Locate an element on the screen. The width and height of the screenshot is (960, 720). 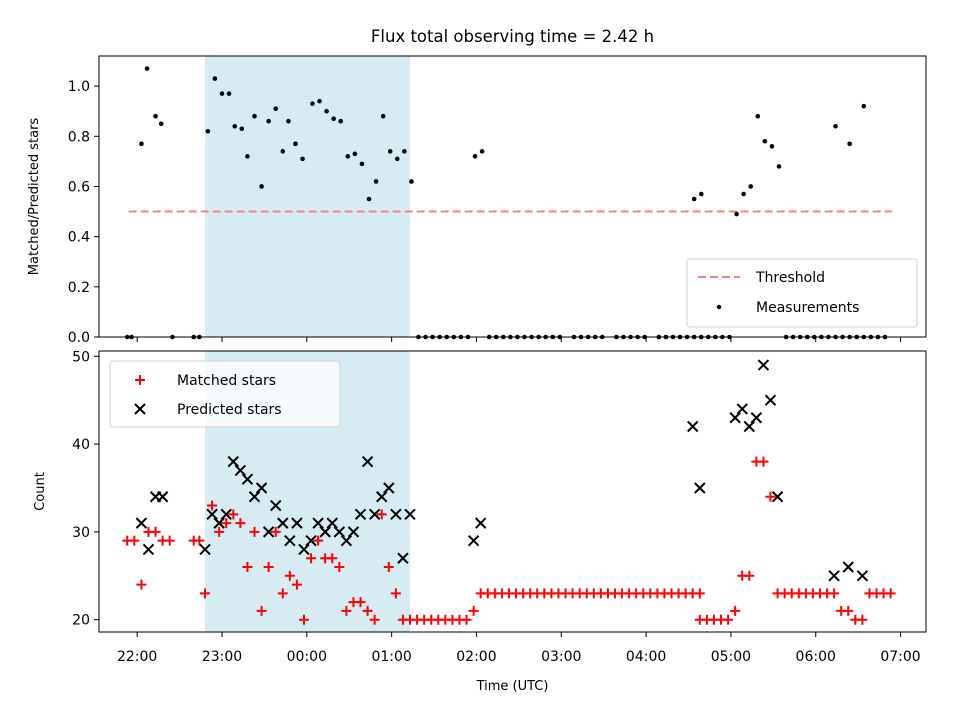
x-tick-label: 23:00 is located at coordinates (222, 657).